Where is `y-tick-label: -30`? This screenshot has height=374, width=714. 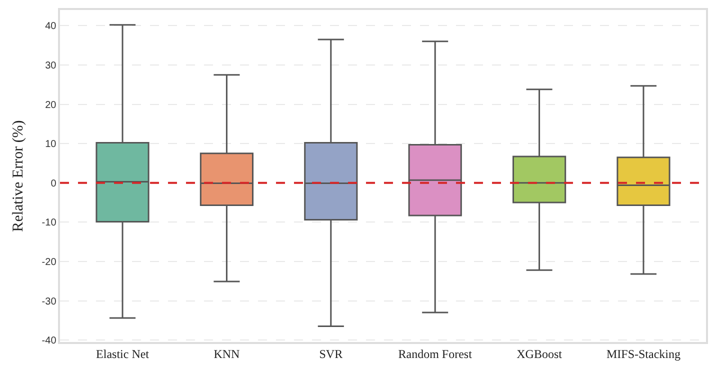
y-tick-label: -30 is located at coordinates (49, 302).